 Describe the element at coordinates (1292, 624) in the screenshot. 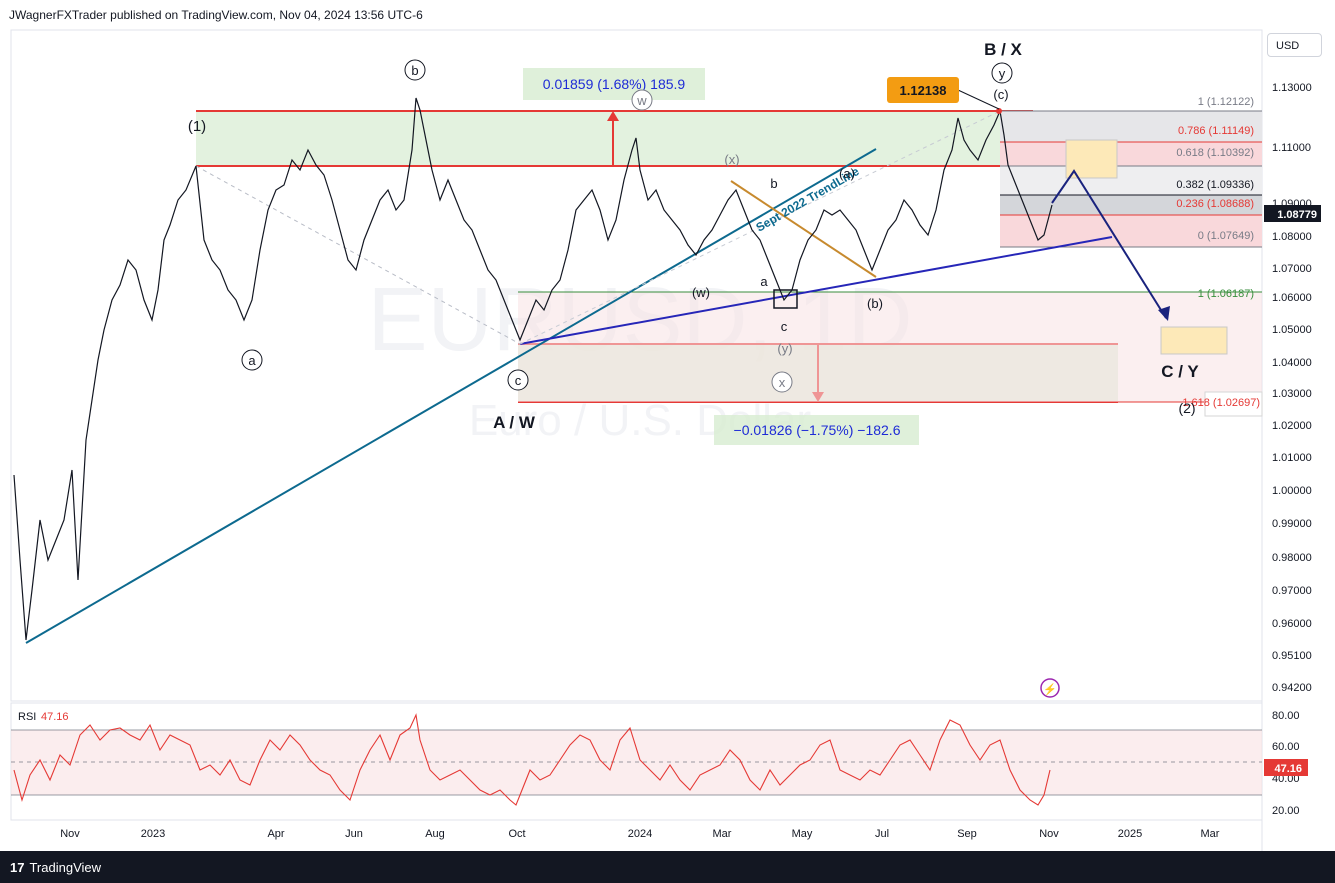

I see `price-tick-label: 0.96000` at that location.